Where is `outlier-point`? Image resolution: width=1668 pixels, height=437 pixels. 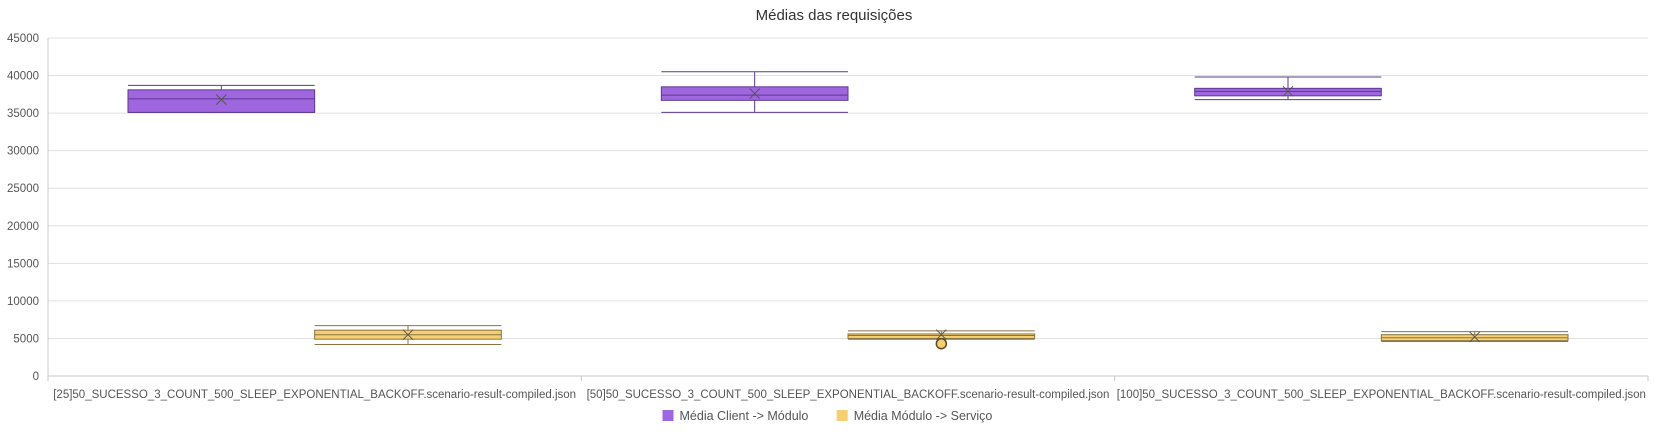 outlier-point is located at coordinates (941, 343).